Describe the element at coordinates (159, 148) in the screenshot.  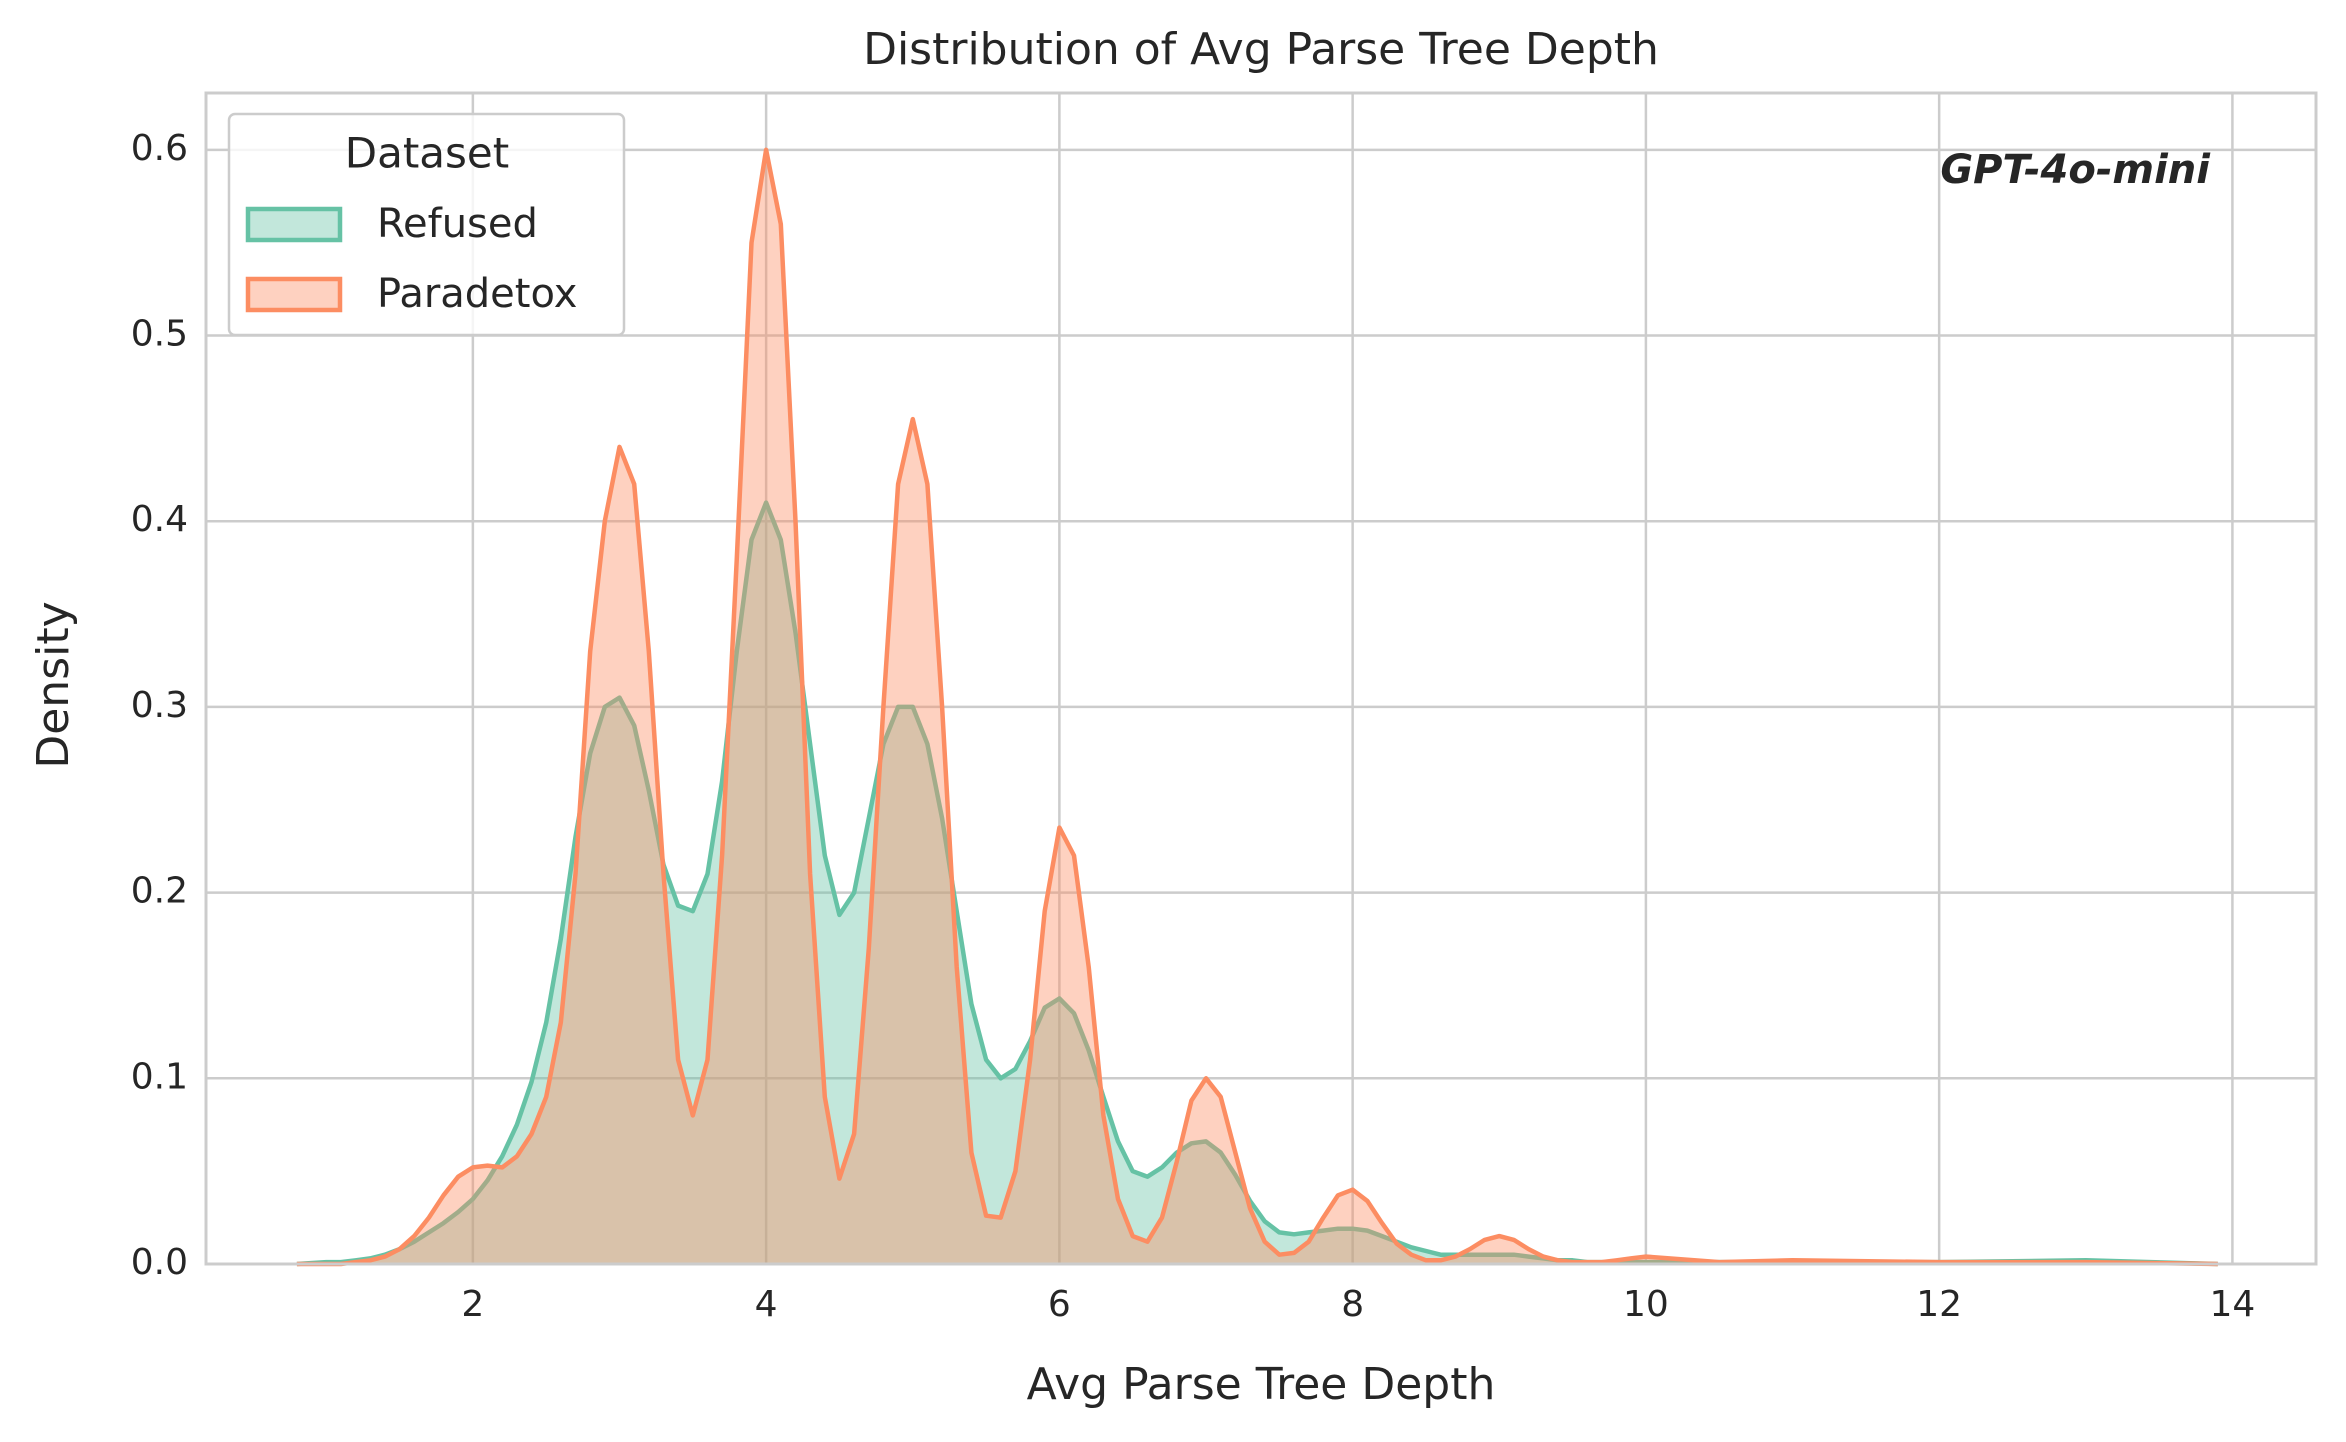
I see `y-tick-label: 0.6` at that location.